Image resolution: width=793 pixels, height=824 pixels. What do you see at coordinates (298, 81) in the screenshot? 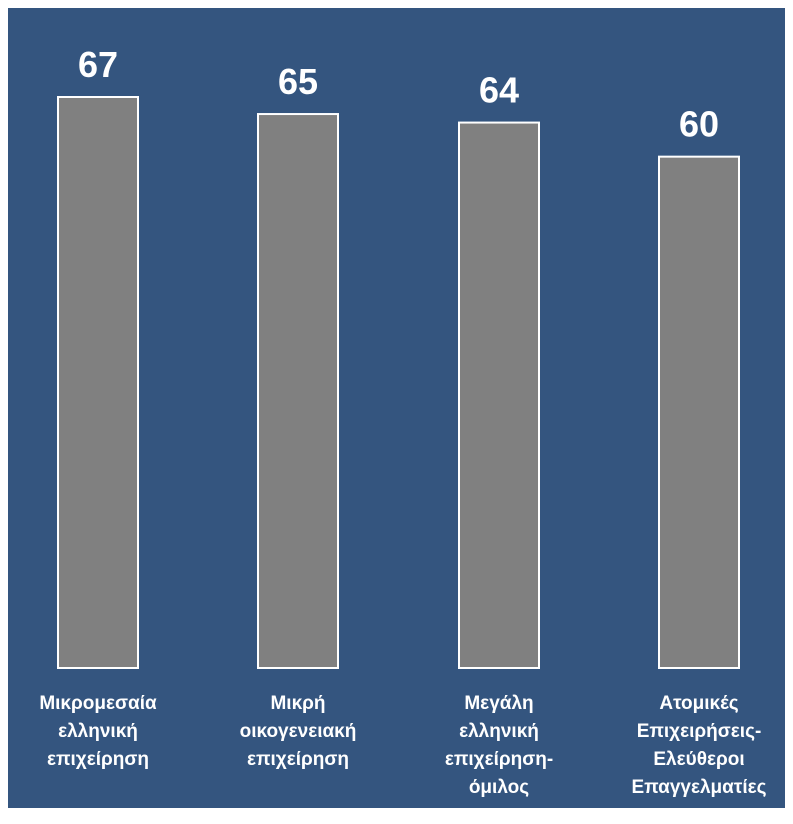
I see `data-label-2: 65` at bounding box center [298, 81].